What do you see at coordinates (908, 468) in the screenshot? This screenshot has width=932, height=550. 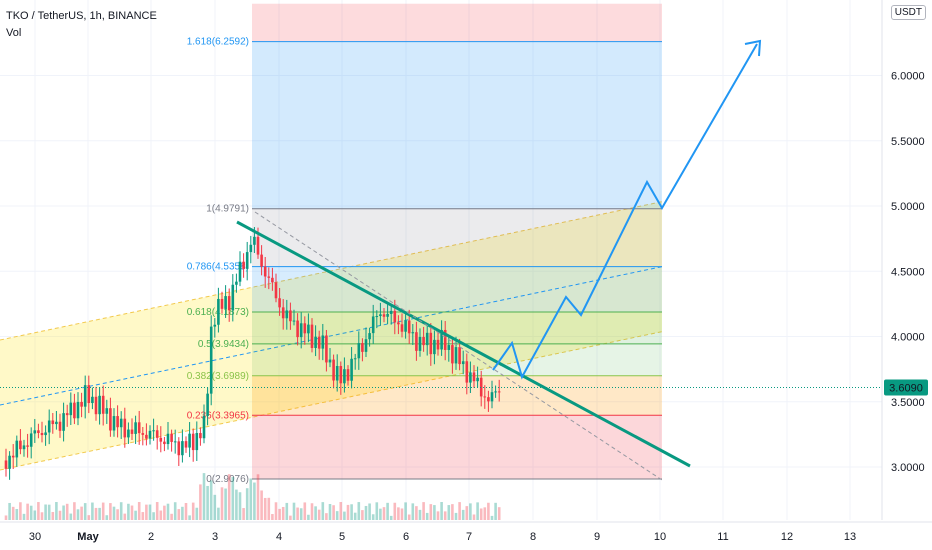 I see `price-tick-label: 3.0000` at bounding box center [908, 468].